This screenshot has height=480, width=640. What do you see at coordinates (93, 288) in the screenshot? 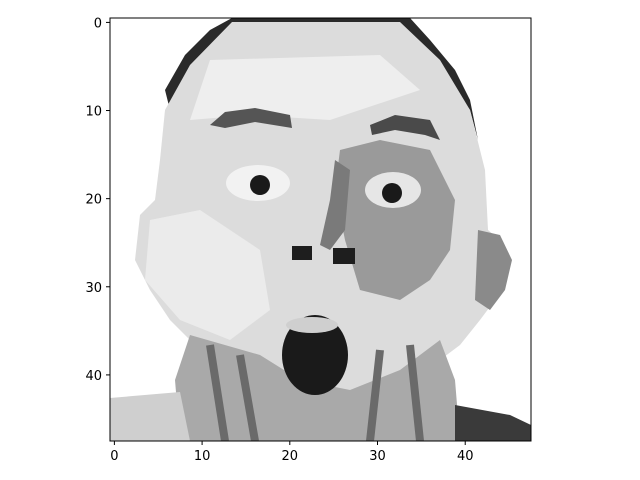
I see `y-tick-label: 30` at bounding box center [93, 288].